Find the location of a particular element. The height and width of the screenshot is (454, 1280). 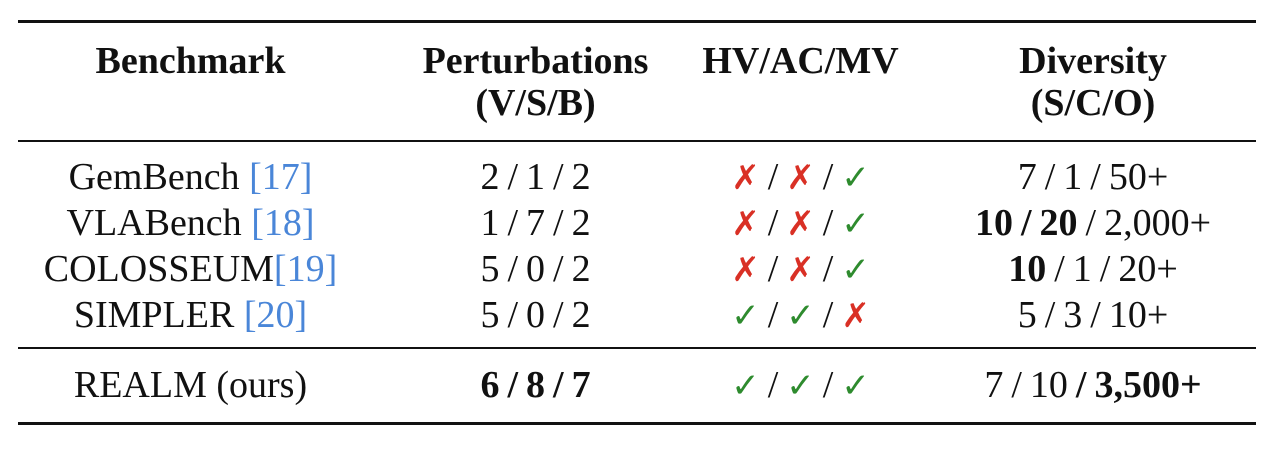

diversity-value: 7/1/50+ is located at coordinates (1093, 177).